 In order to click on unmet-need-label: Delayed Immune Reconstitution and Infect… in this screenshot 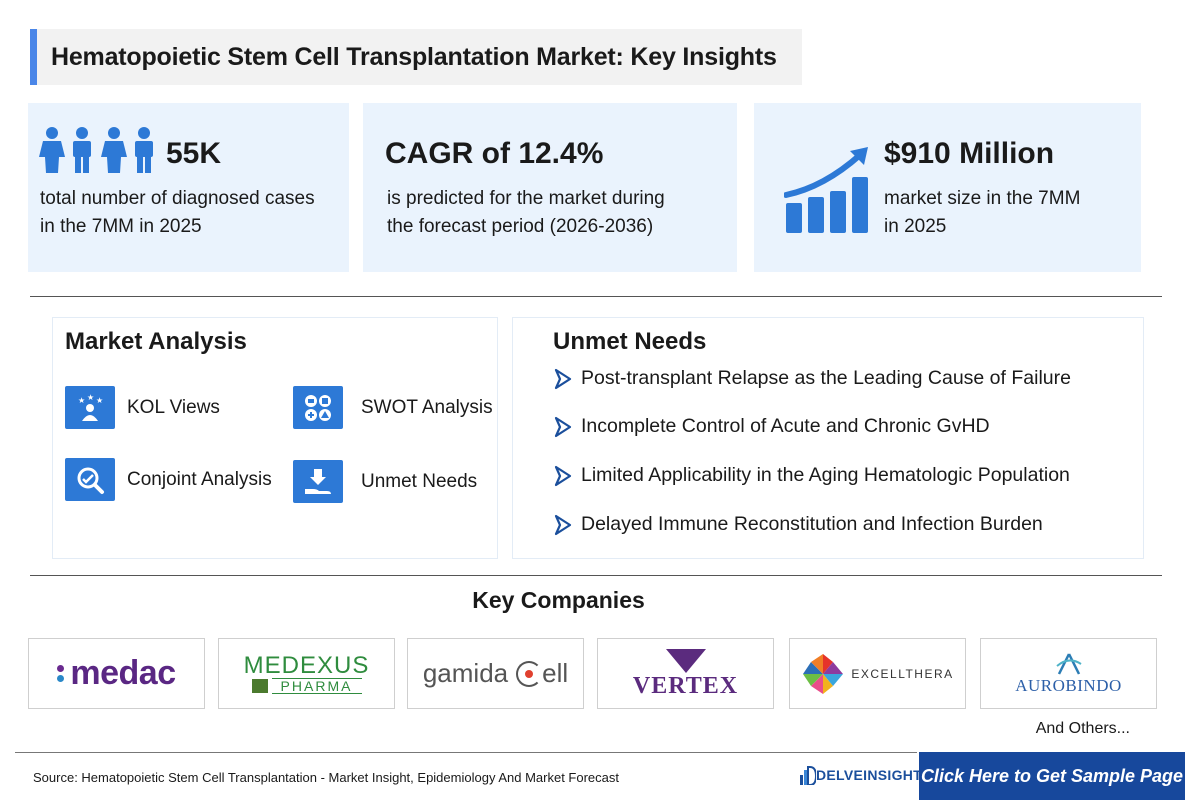, I will do `click(812, 524)`.